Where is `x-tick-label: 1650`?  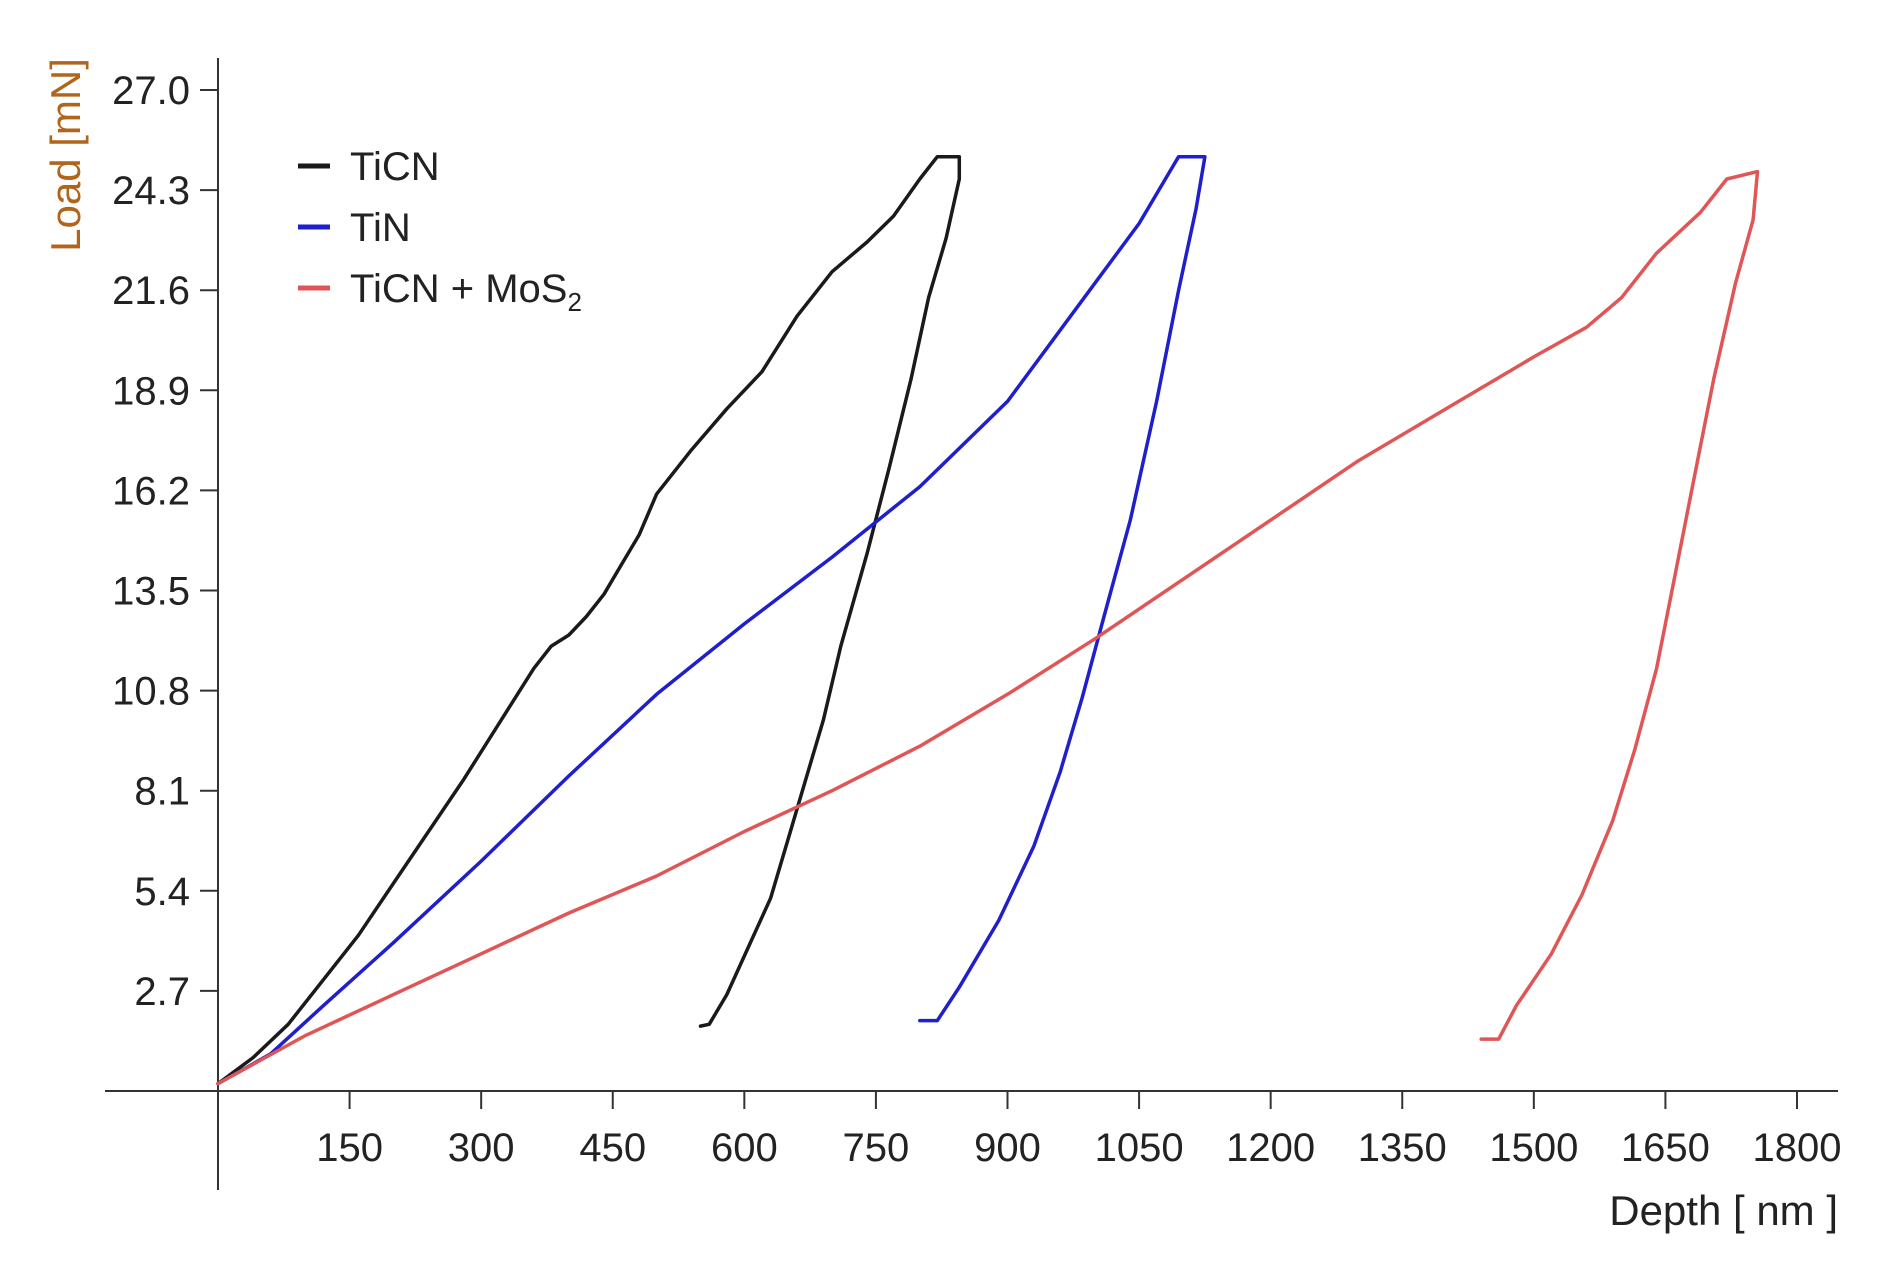 x-tick-label: 1650 is located at coordinates (1665, 1148).